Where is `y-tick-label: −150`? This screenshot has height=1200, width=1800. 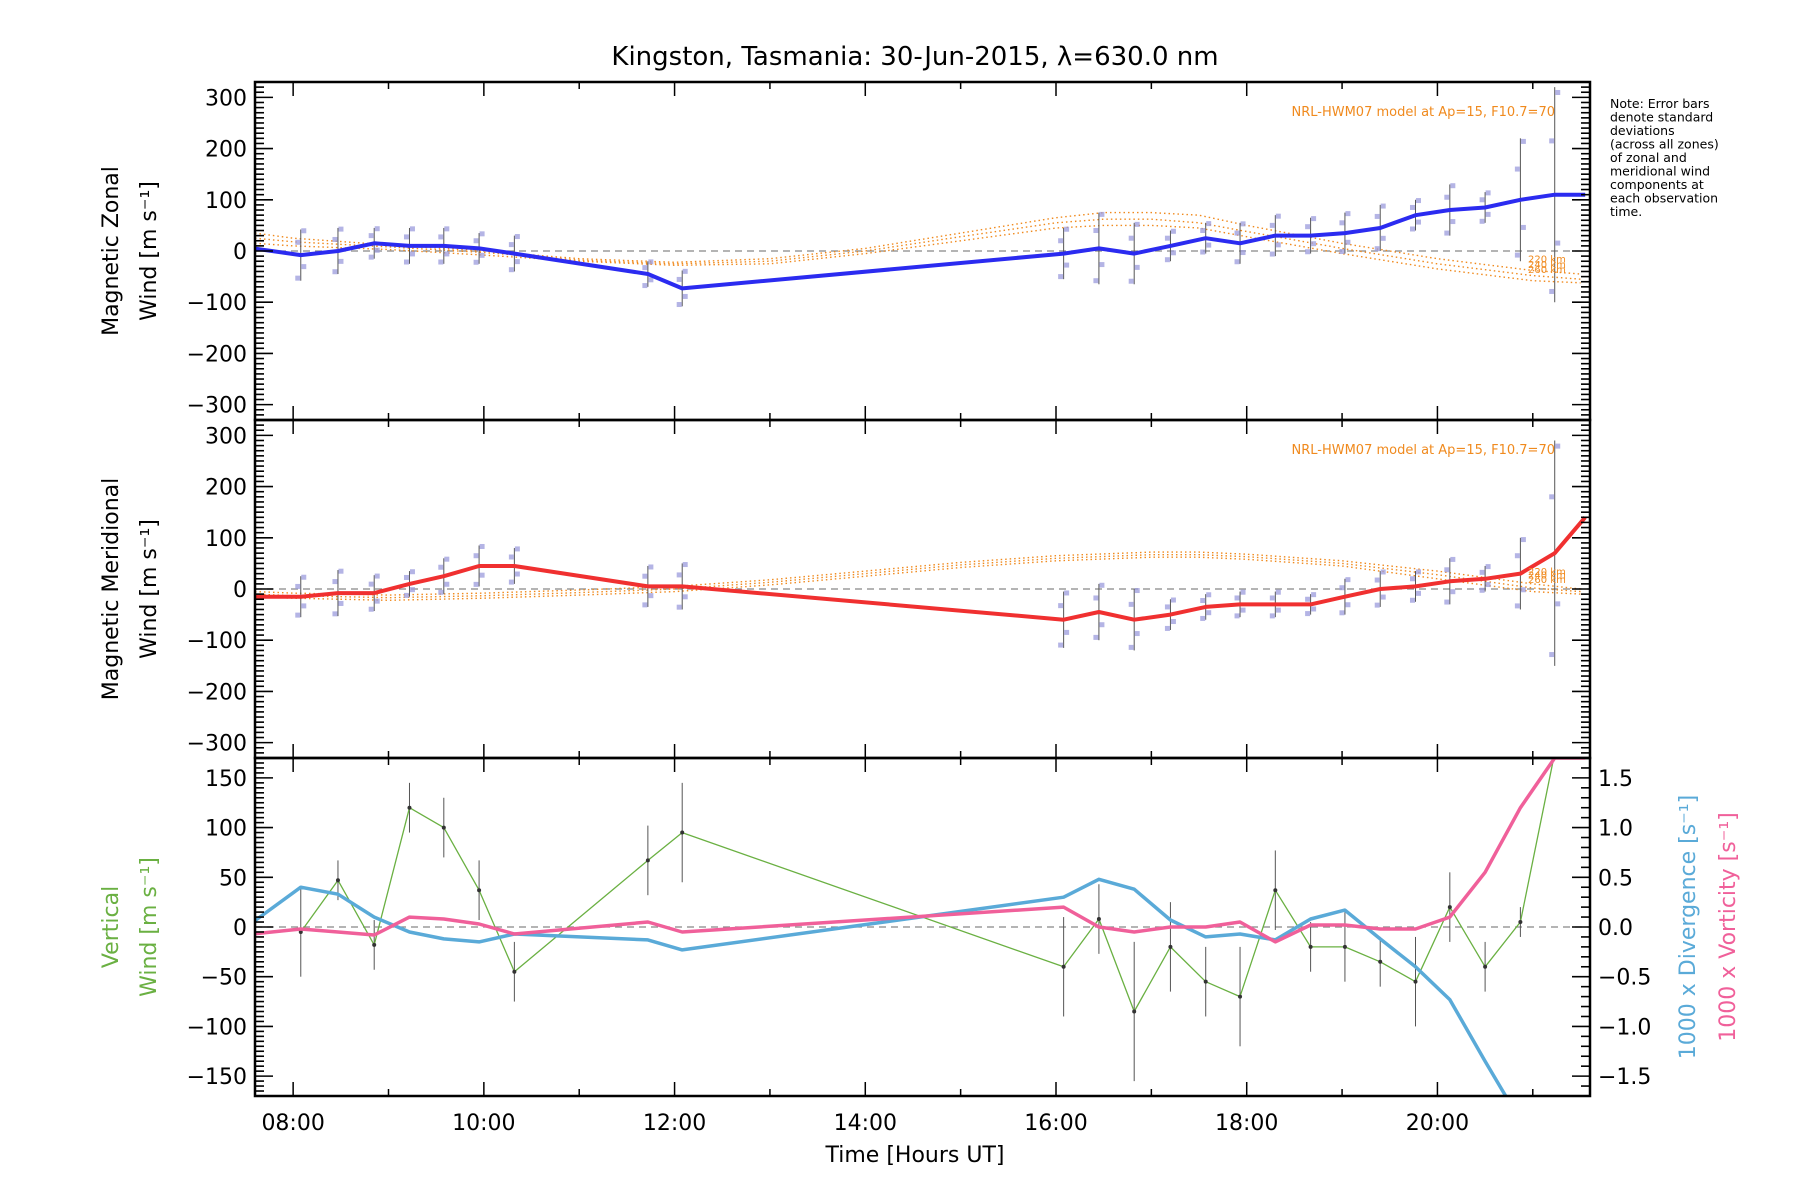 y-tick-label: −150 is located at coordinates (217, 1077).